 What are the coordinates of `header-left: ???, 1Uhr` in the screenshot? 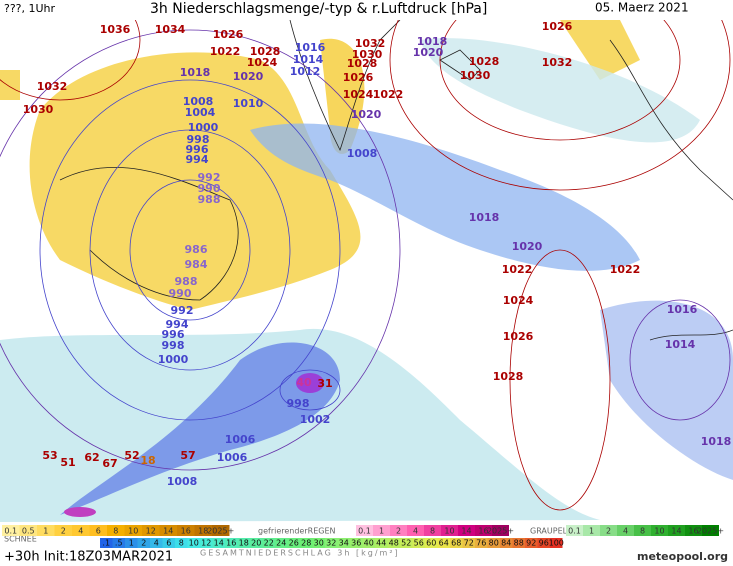 It's located at (30, 8).